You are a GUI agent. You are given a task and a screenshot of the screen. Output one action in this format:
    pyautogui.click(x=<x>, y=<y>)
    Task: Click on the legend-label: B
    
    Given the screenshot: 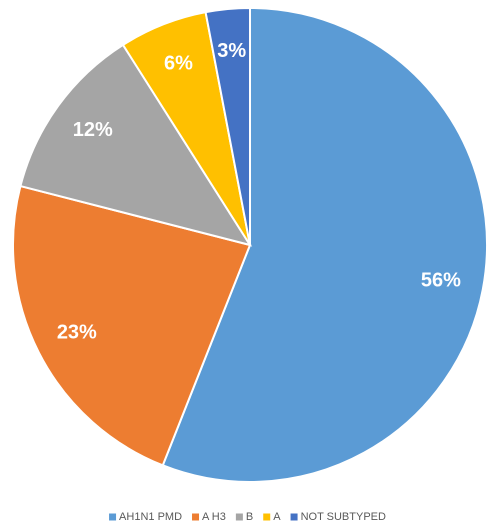 What is the action you would take?
    pyautogui.click(x=249, y=517)
    